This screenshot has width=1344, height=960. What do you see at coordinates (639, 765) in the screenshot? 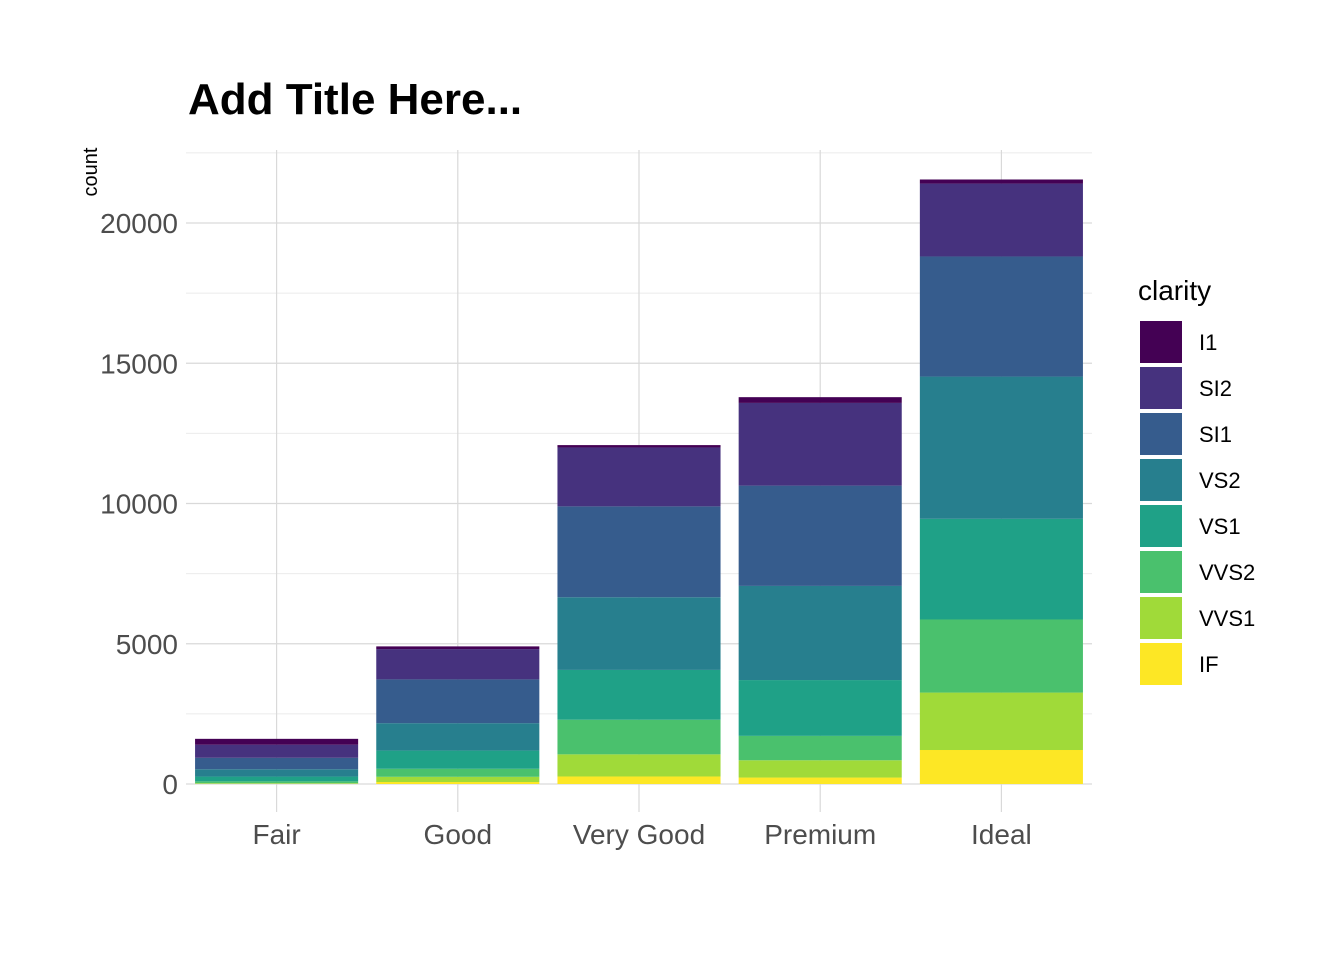
I see `bar-segment-very-good-vvs1` at bounding box center [639, 765].